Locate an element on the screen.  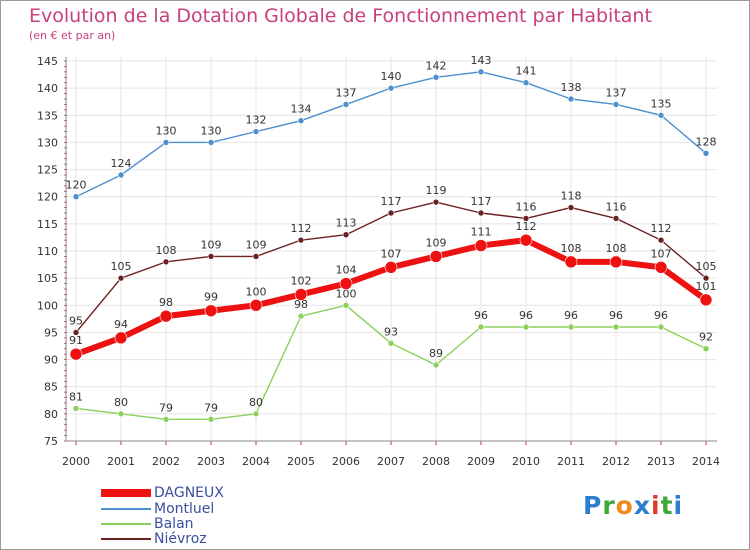
x-tick-label: 2010 is located at coordinates (526, 461).